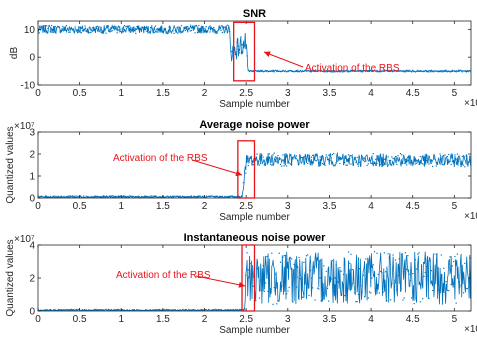 The image size is (477, 339). What do you see at coordinates (246, 206) in the screenshot?
I see `x-tick-label: 2.5` at bounding box center [246, 206].